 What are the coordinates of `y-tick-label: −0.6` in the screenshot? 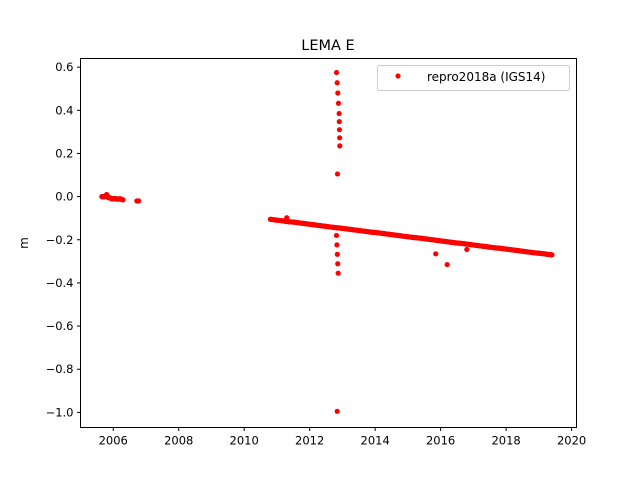 It's located at (60, 326).